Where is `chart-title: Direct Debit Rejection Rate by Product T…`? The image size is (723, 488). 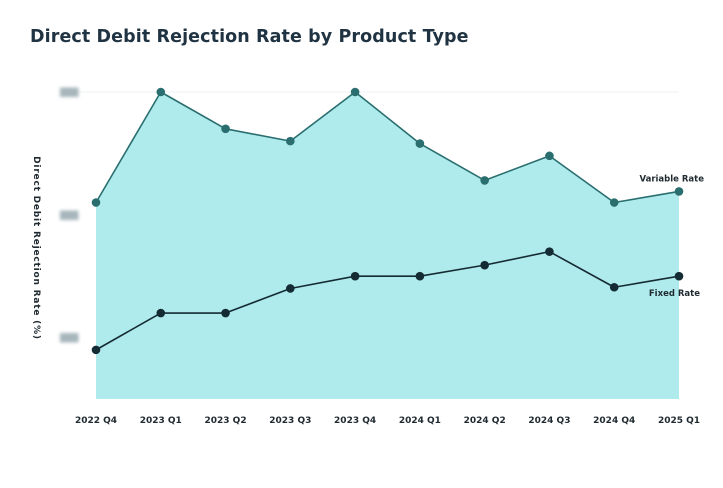 chart-title: Direct Debit Rejection Rate by Product T… is located at coordinates (249, 37).